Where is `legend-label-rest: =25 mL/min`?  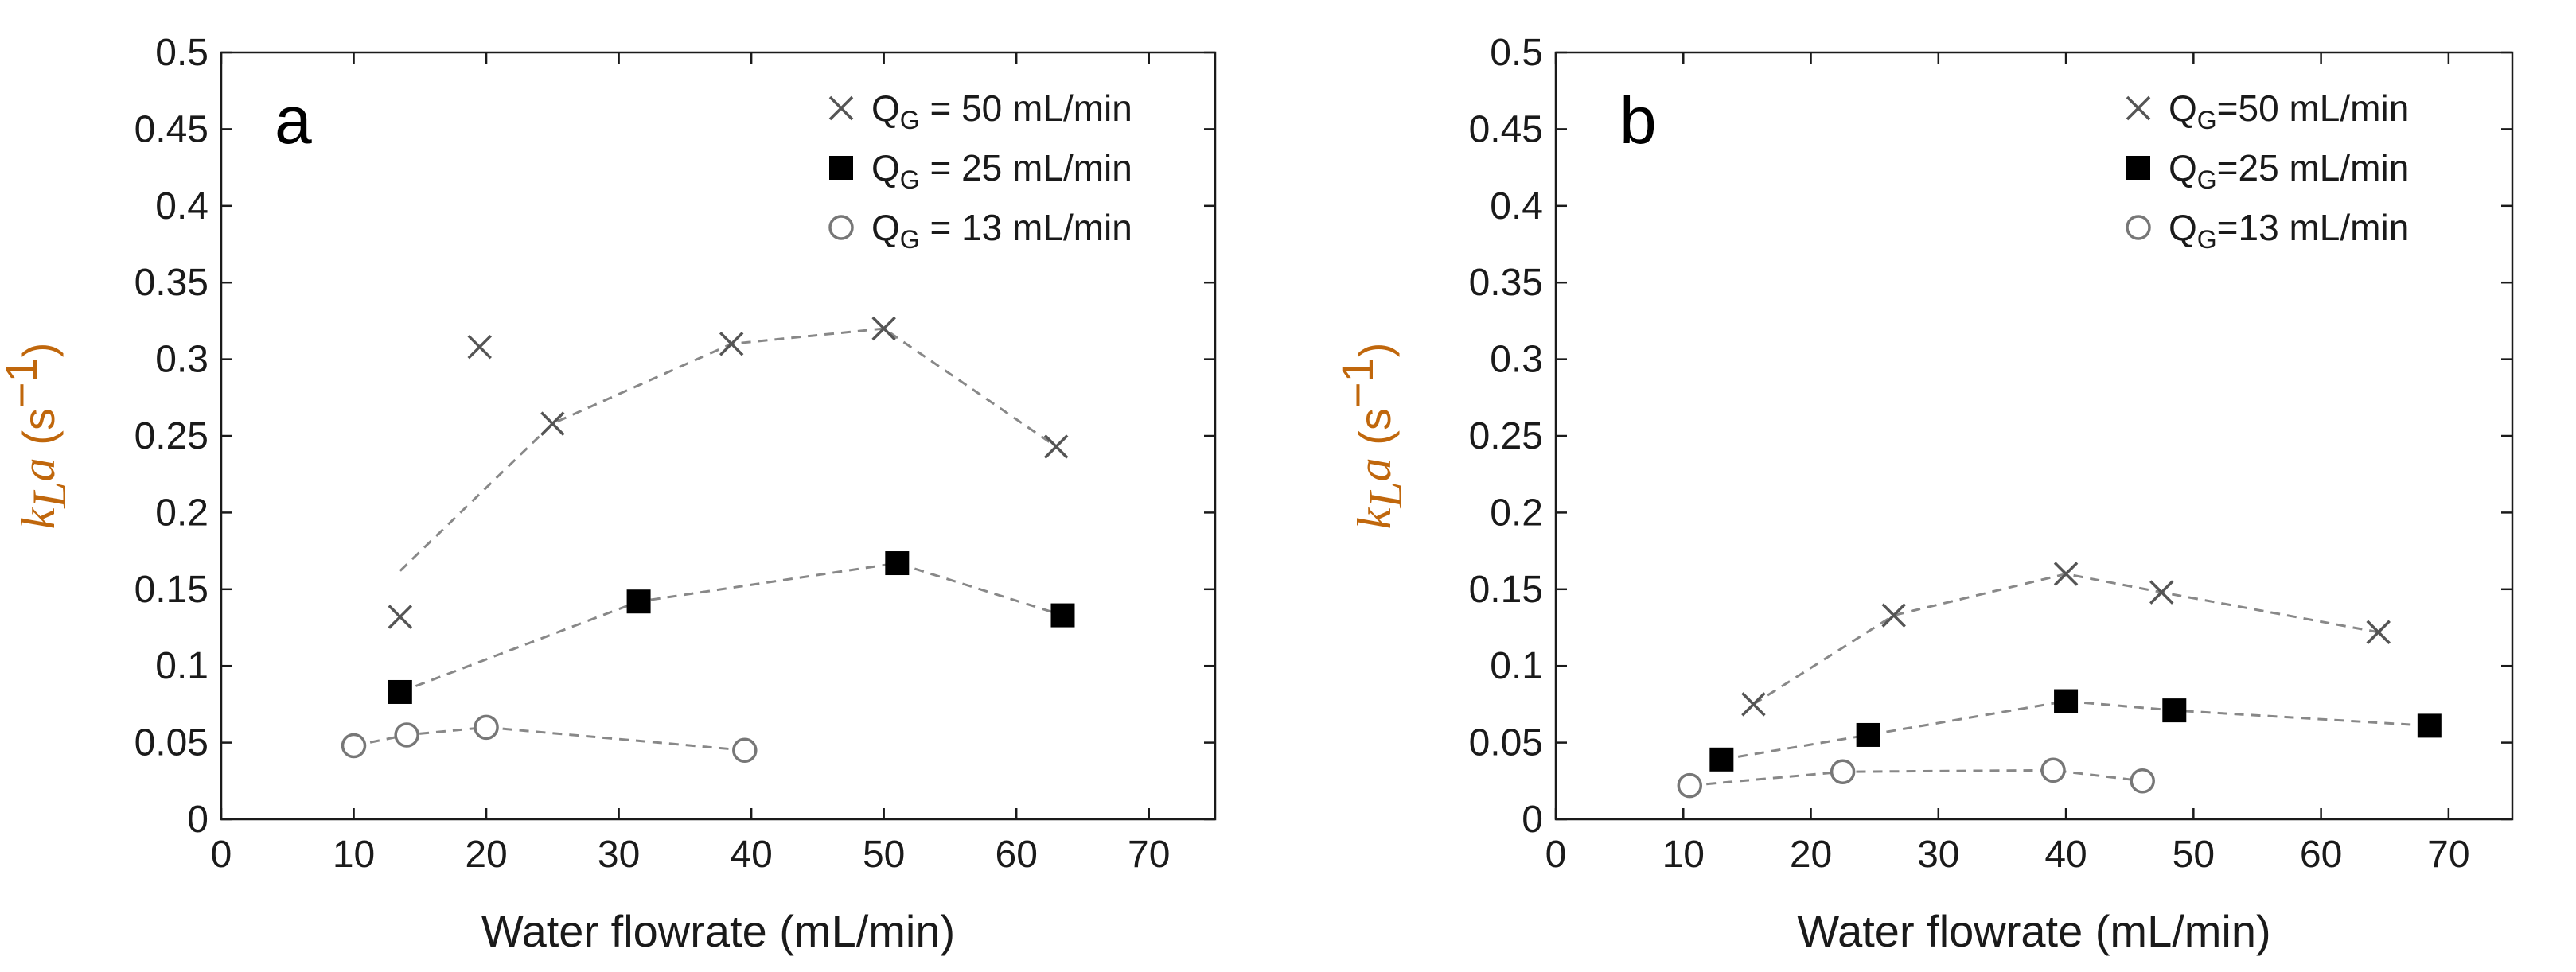 legend-label-rest: =25 mL/min is located at coordinates (2313, 168).